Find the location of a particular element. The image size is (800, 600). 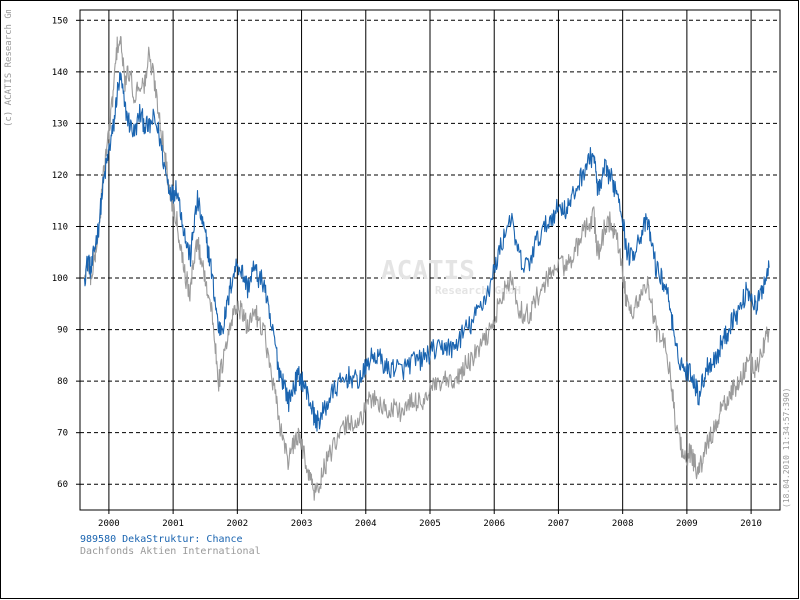

x-tick-label: 2009 is located at coordinates (687, 524).